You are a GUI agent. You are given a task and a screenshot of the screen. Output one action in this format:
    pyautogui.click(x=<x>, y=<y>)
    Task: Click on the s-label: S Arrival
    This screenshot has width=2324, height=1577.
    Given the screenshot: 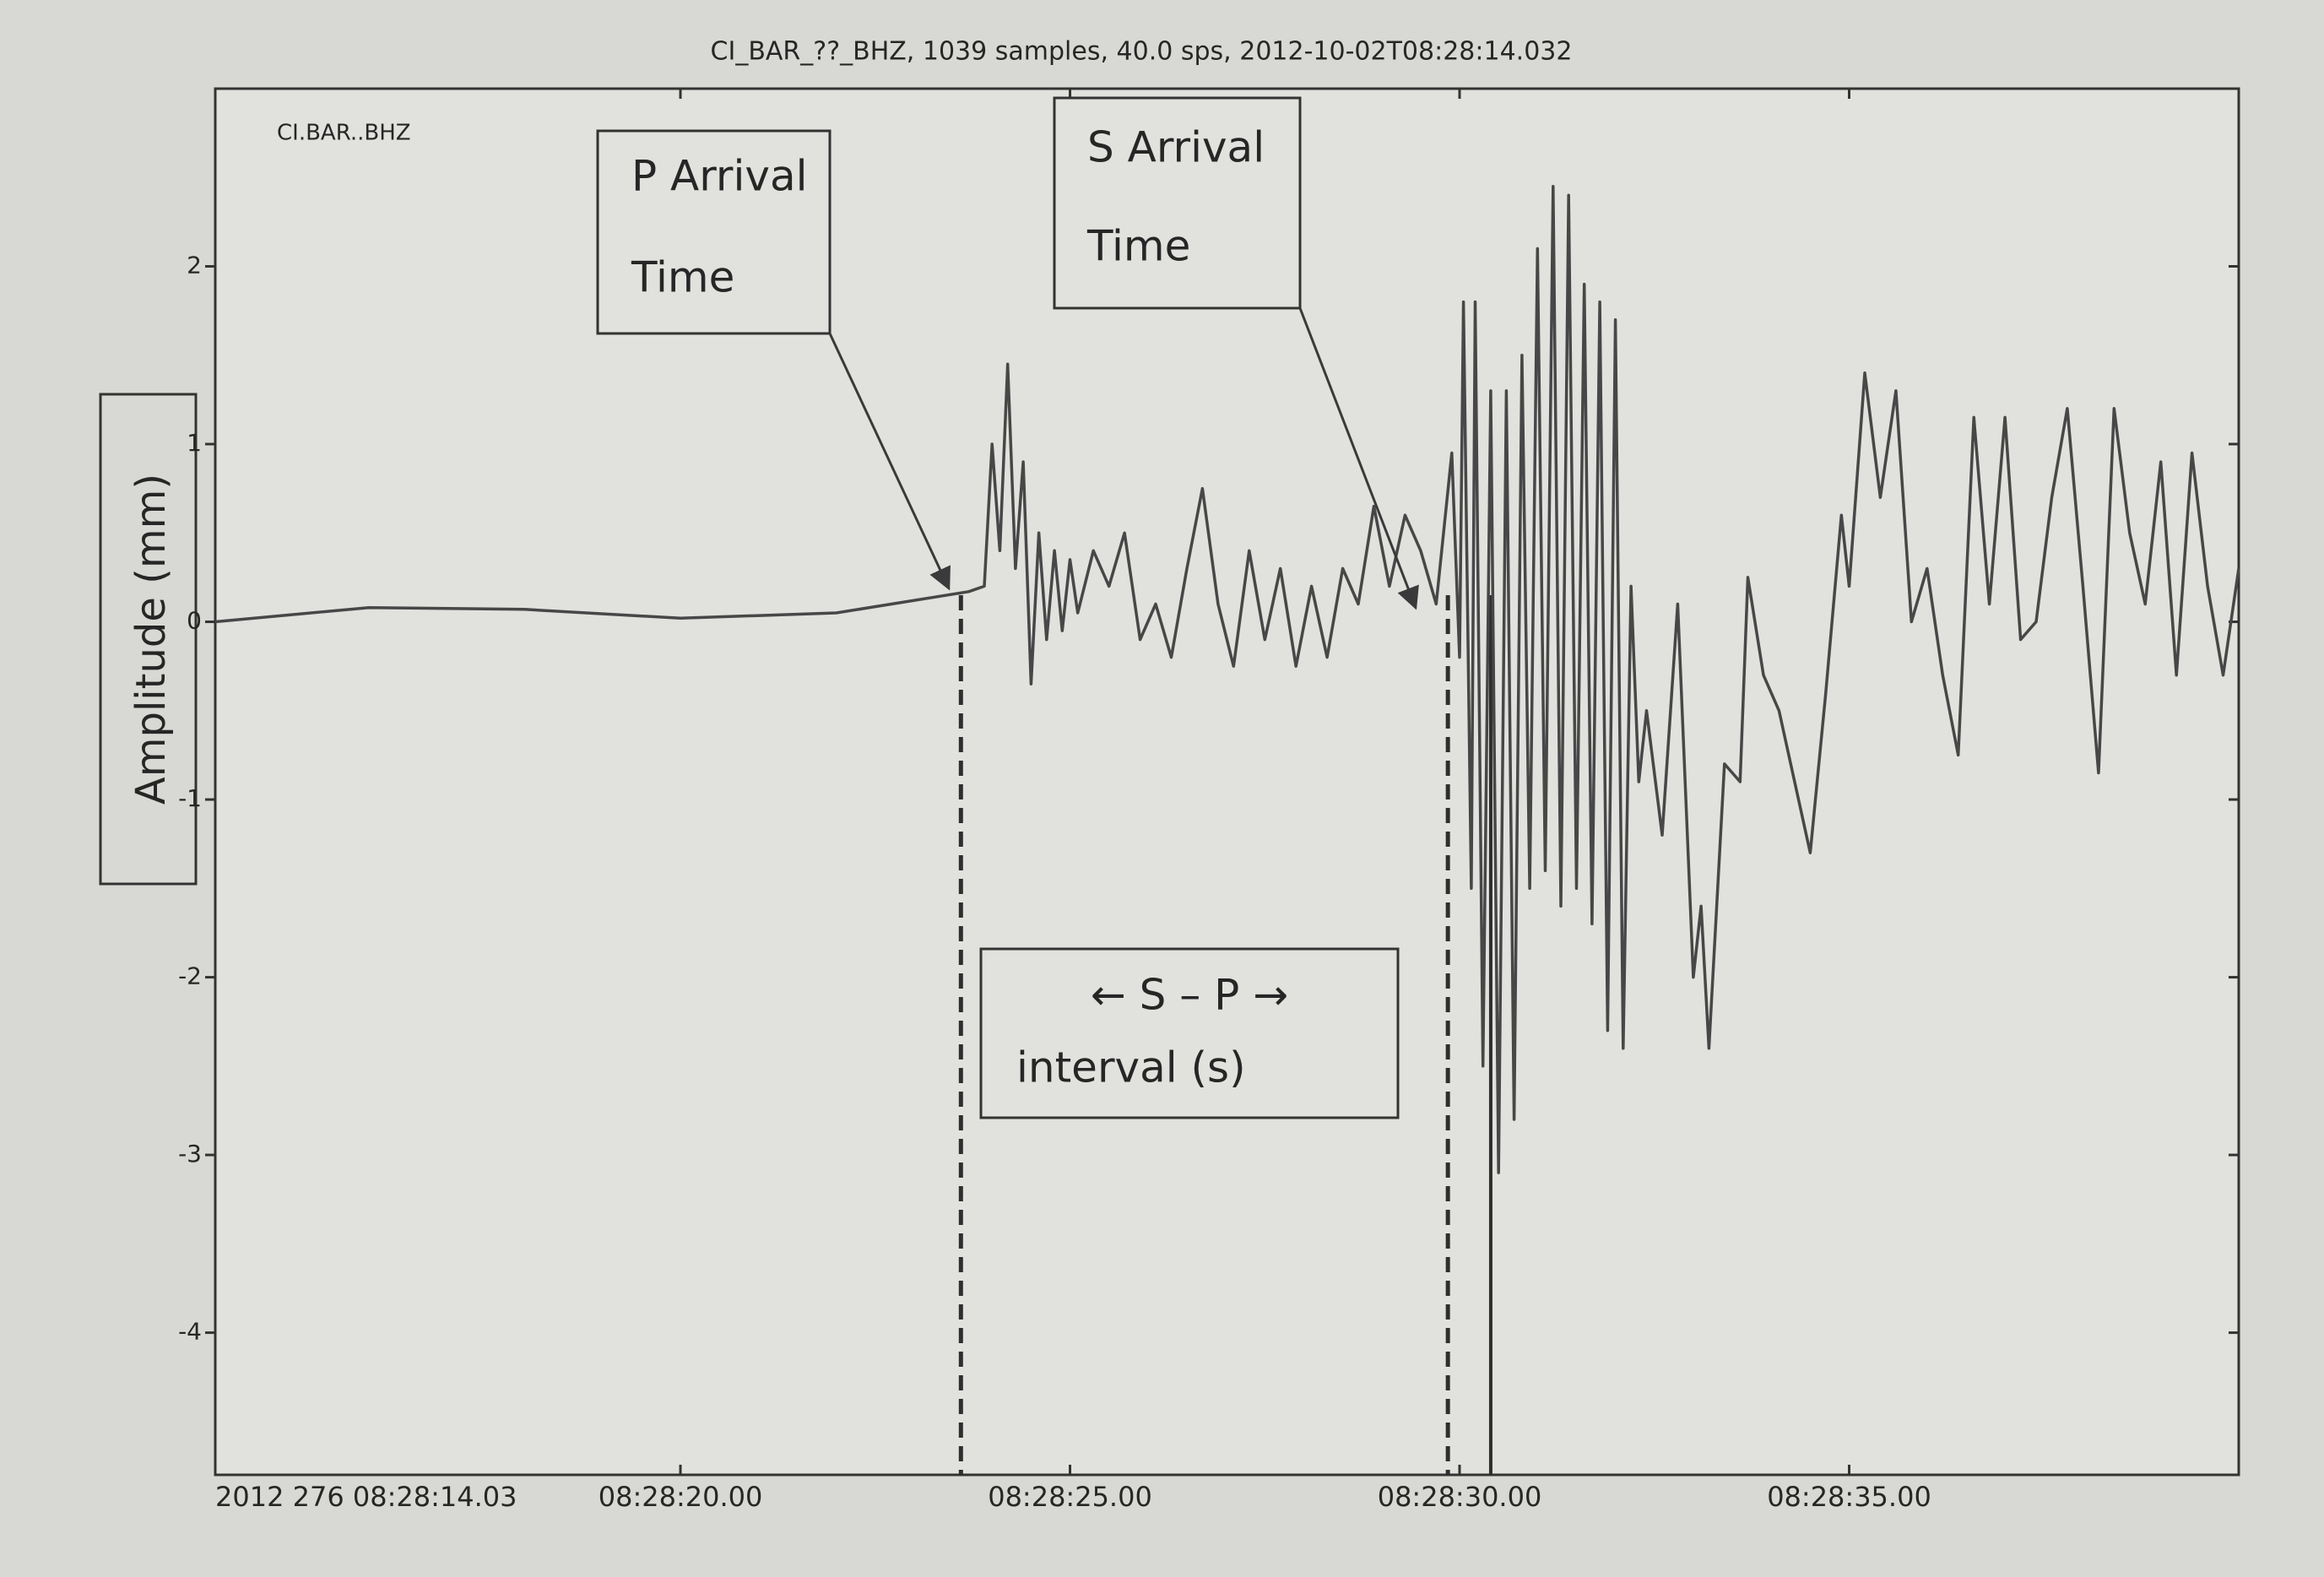 What is the action you would take?
    pyautogui.click(x=1176, y=148)
    